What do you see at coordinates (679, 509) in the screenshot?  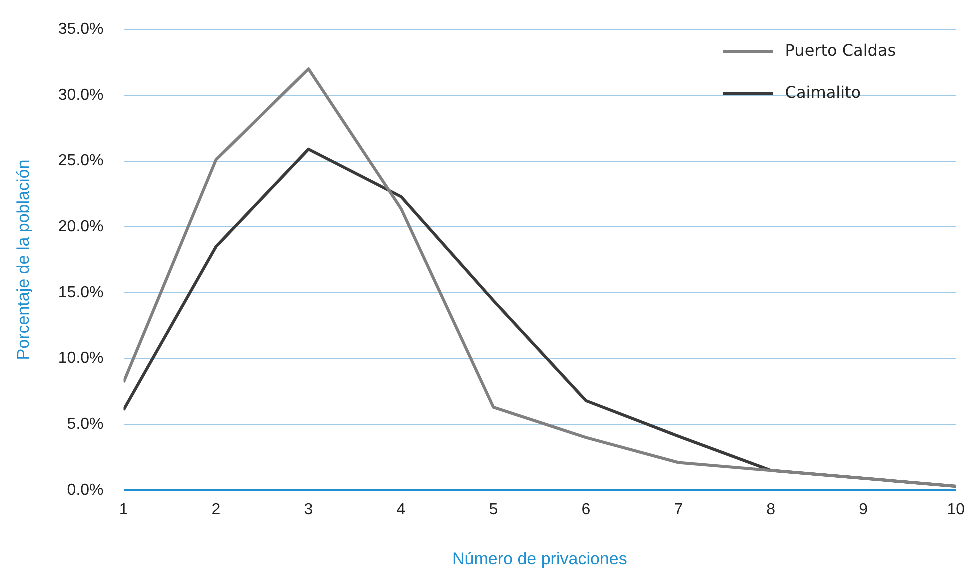 I see `x-tick-label: 7` at bounding box center [679, 509].